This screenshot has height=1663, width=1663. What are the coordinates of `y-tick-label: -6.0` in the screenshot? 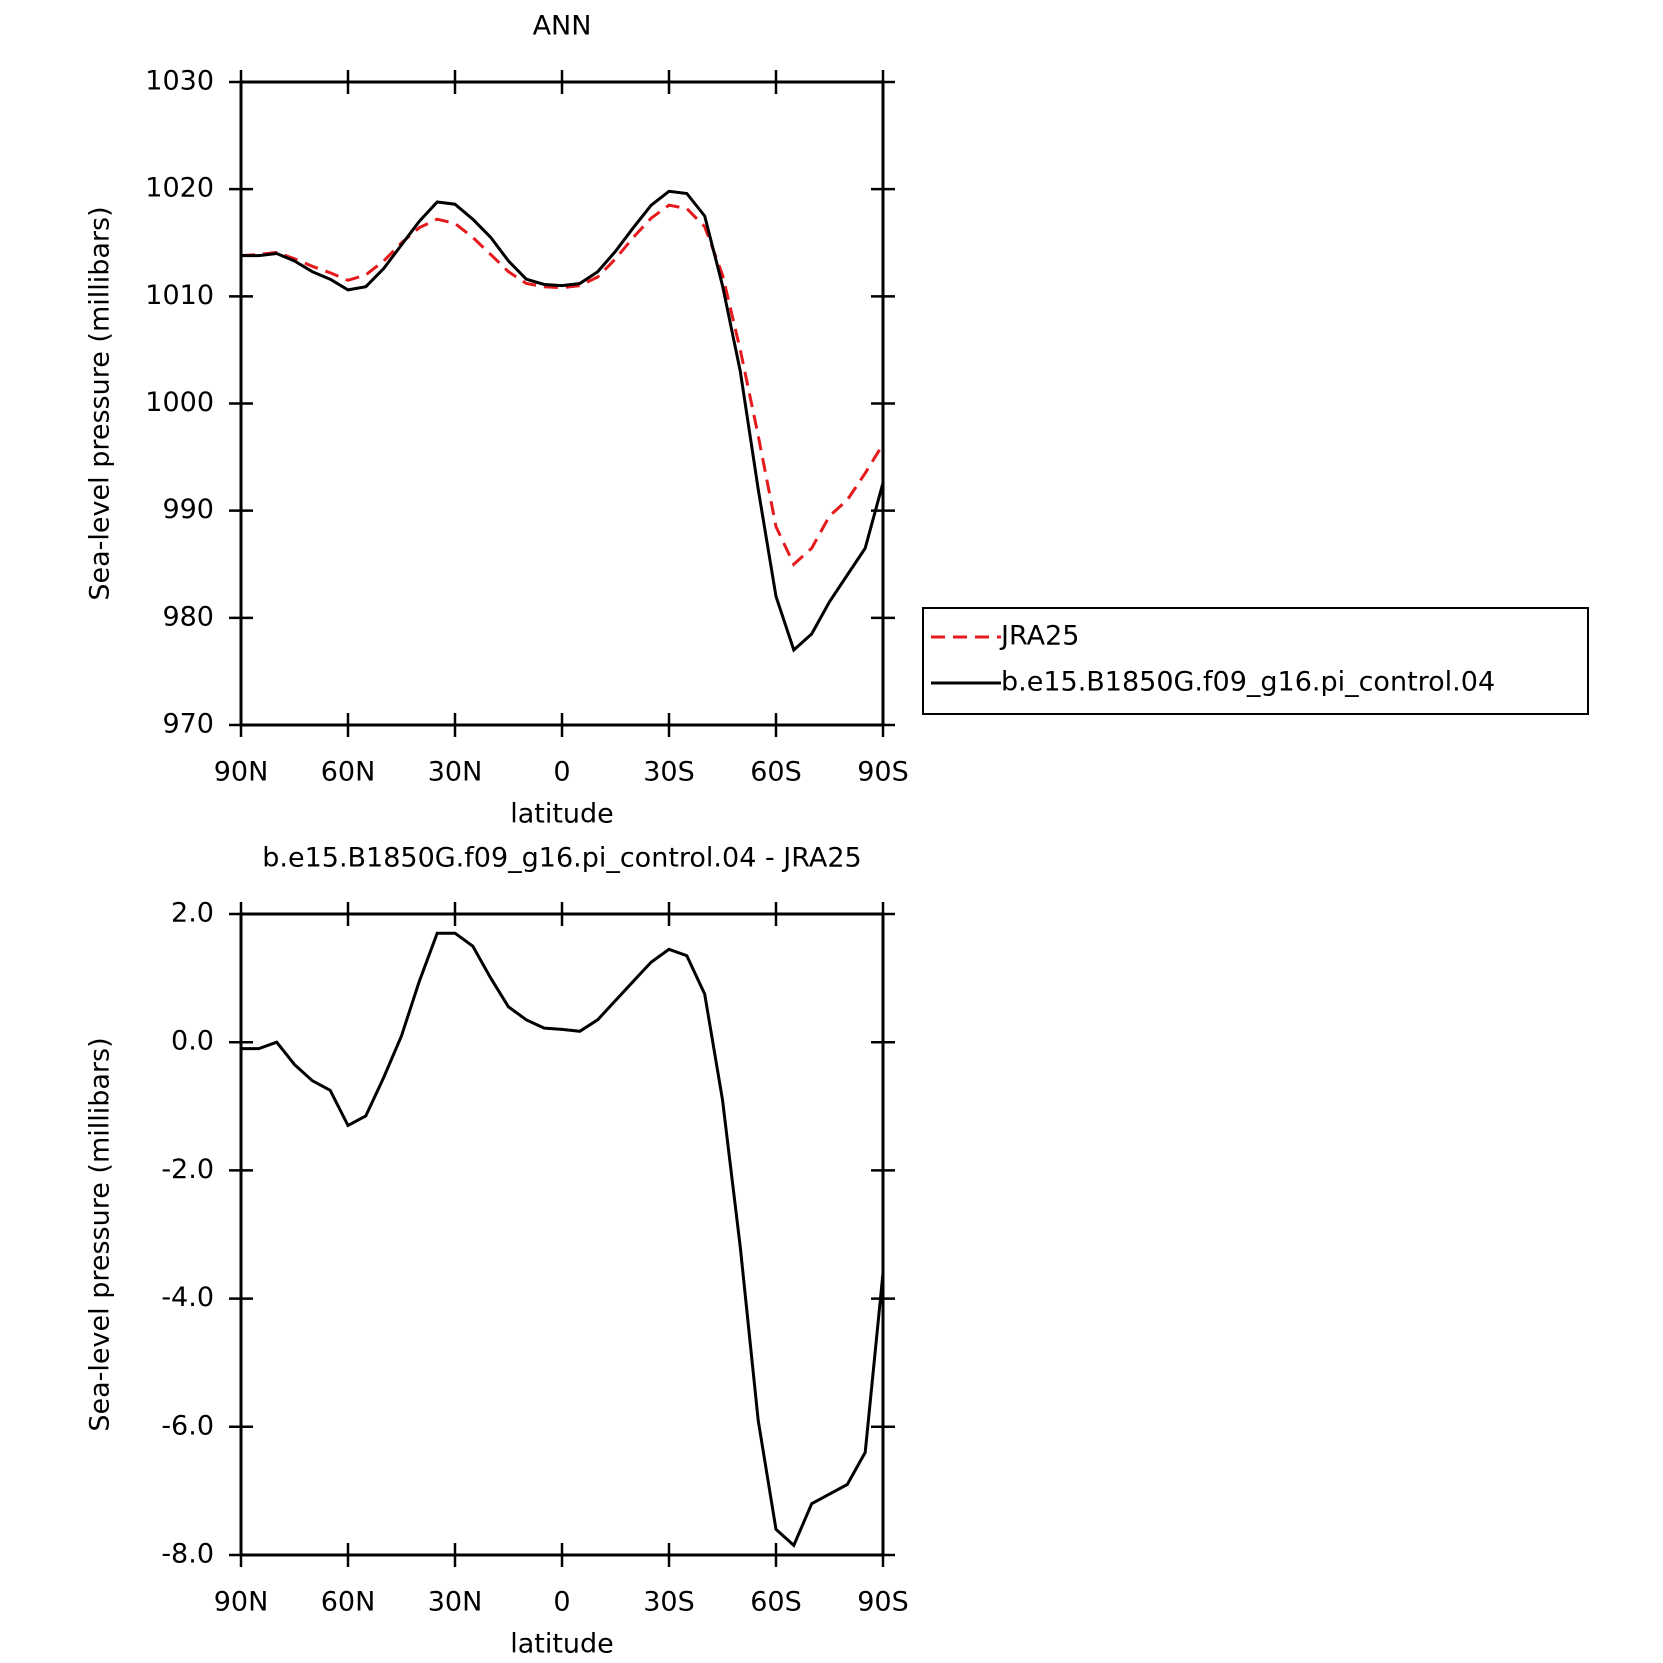 It's located at (187, 1425).